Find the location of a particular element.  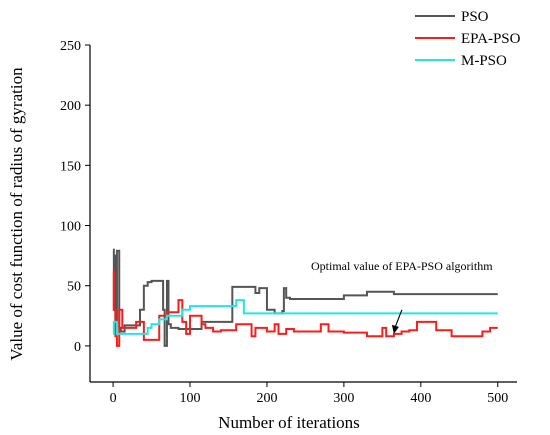

annotation: Optimal value of EPA-PSO algorithm is located at coordinates (402, 296).